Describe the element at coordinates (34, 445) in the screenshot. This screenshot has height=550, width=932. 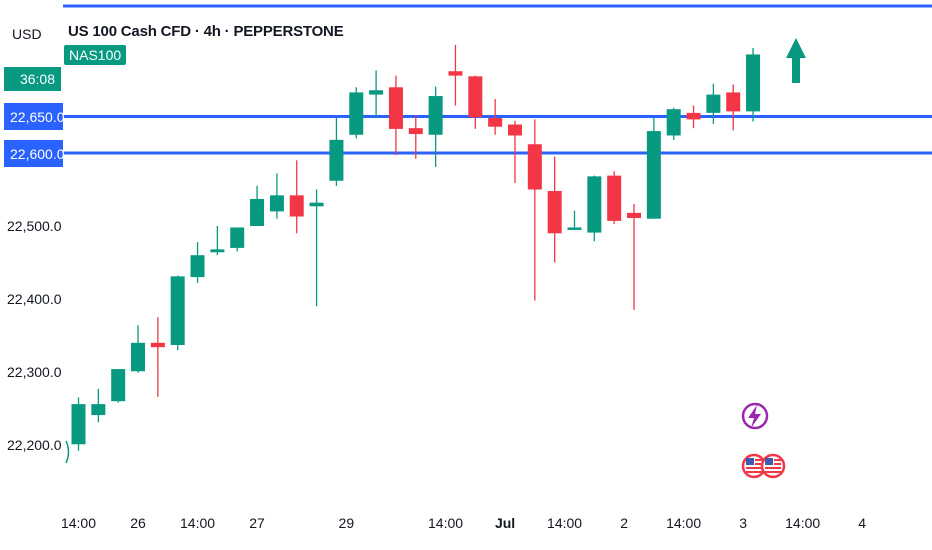
I see `y-tick-label-0: 22,200.0` at that location.